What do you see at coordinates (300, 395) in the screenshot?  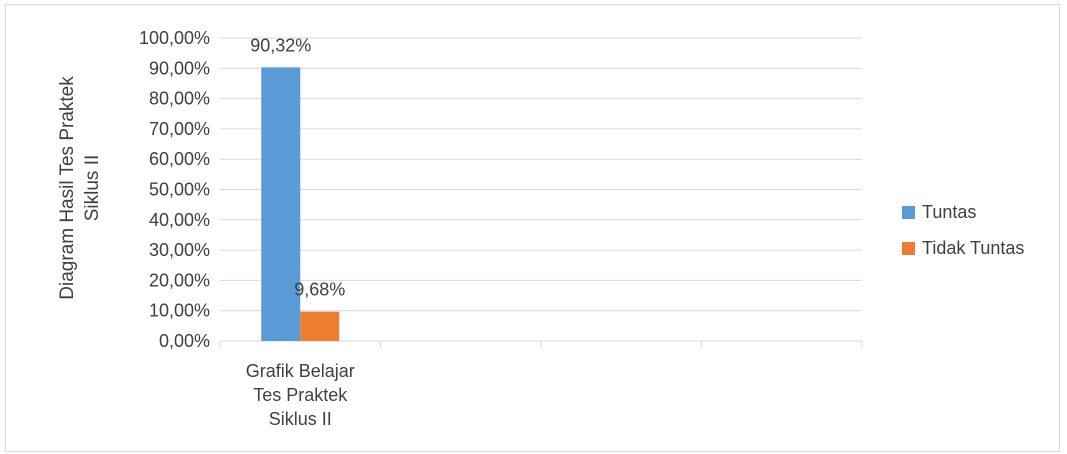 I see `x-category-label: Tes Praktek` at bounding box center [300, 395].